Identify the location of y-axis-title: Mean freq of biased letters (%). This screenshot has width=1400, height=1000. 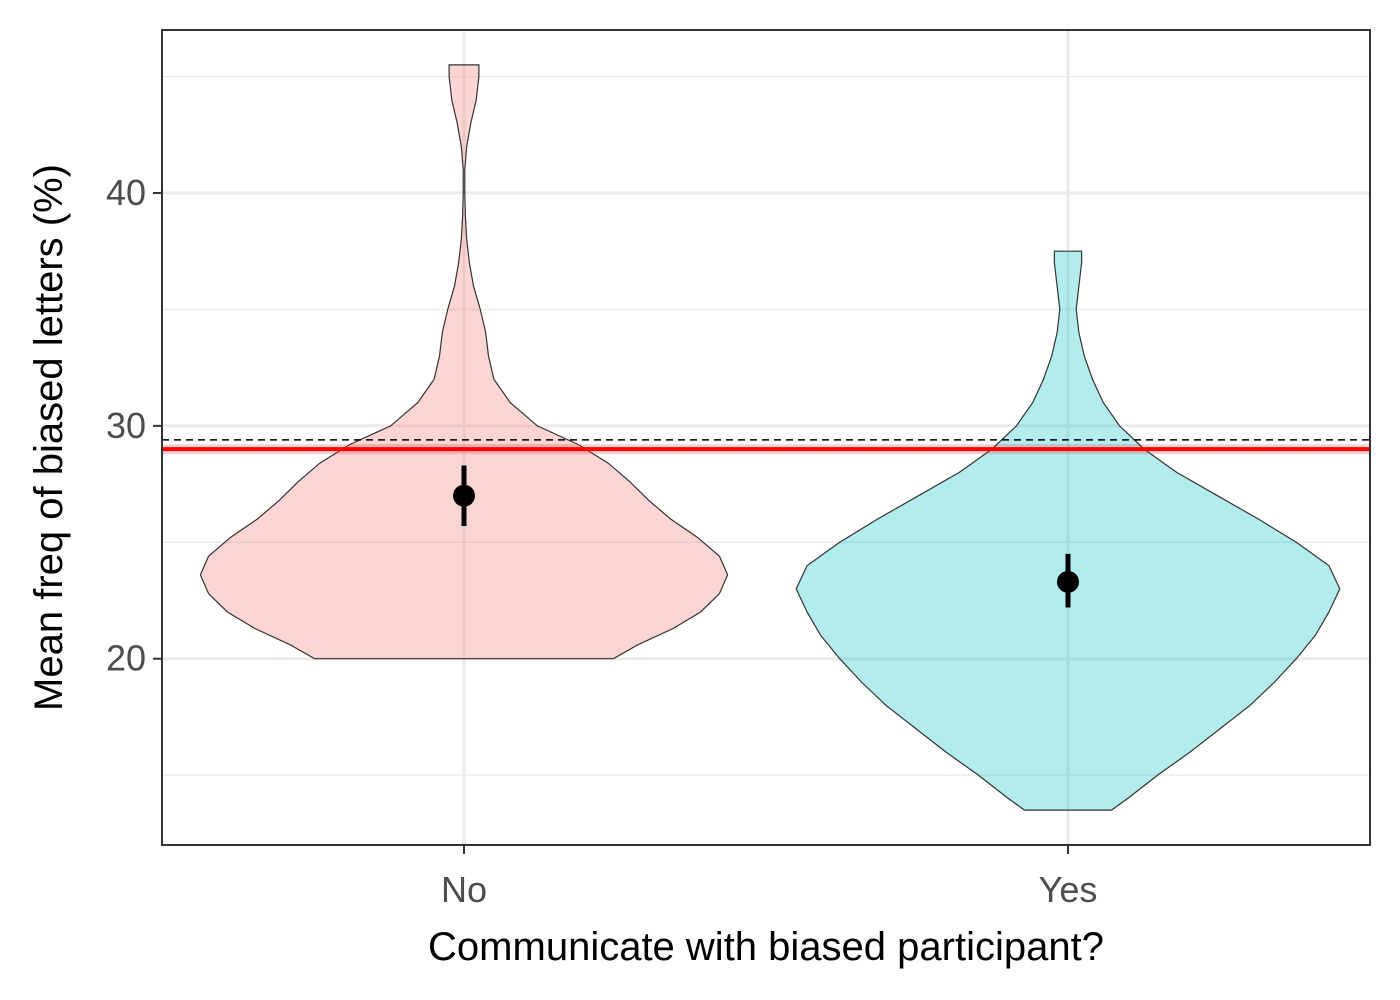
(49, 437).